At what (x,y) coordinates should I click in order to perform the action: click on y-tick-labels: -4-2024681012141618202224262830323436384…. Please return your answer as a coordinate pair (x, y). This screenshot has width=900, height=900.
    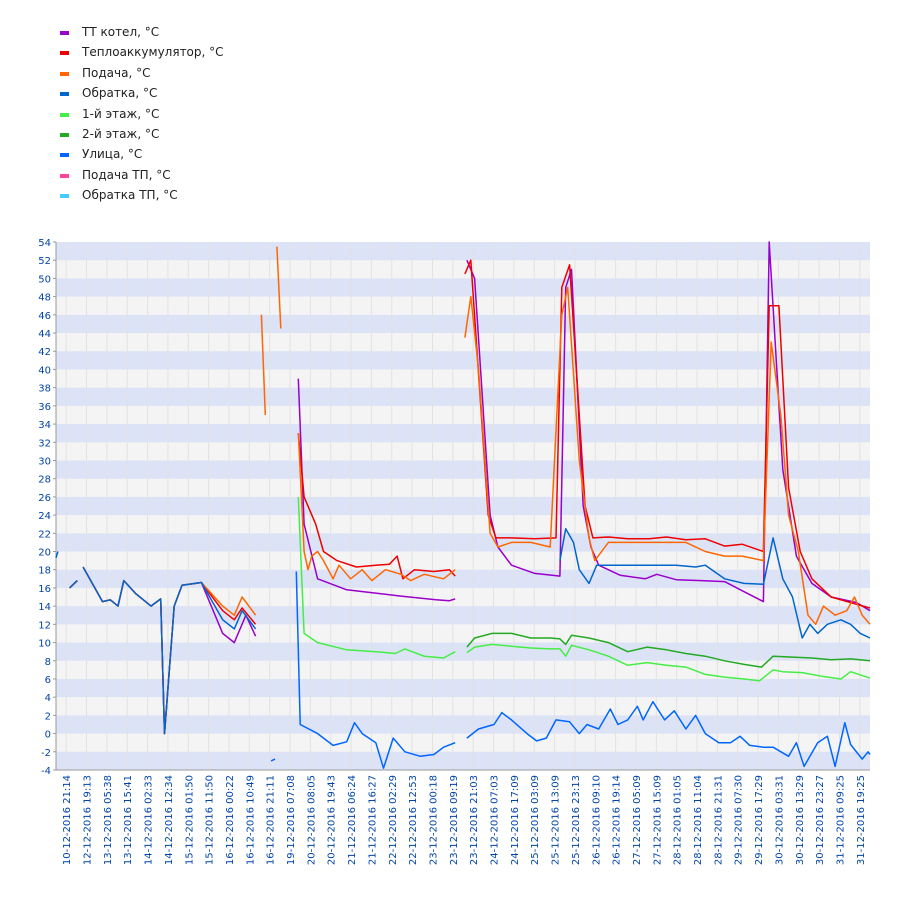
    Looking at the image, I should click on (47, 507).